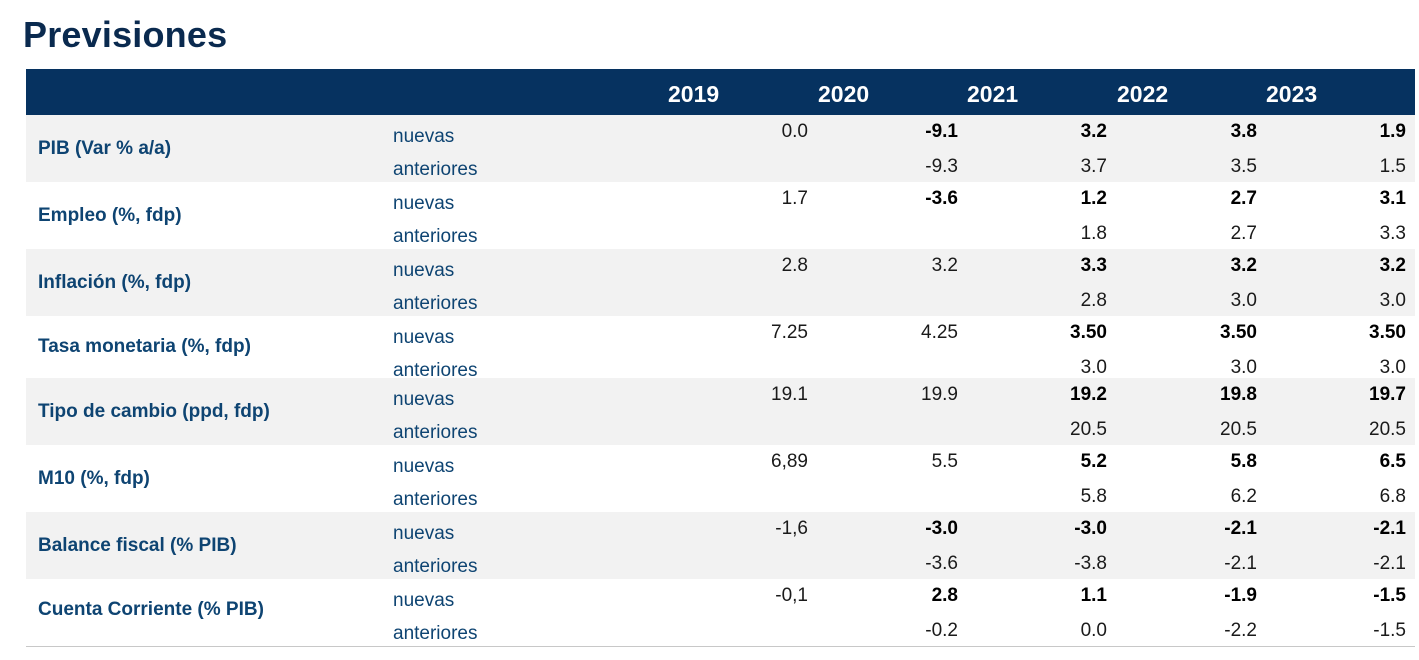  I want to click on indicator-label: Balance fiscal (% PIB), so click(137, 545).